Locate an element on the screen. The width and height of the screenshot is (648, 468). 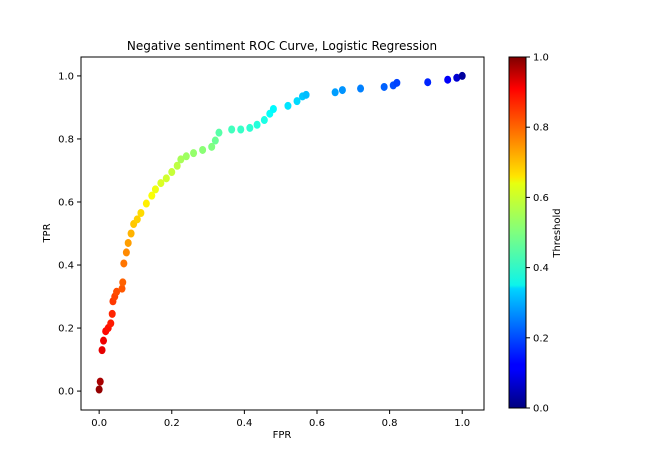
y-tick-label: 0.8 is located at coordinates (66, 139).